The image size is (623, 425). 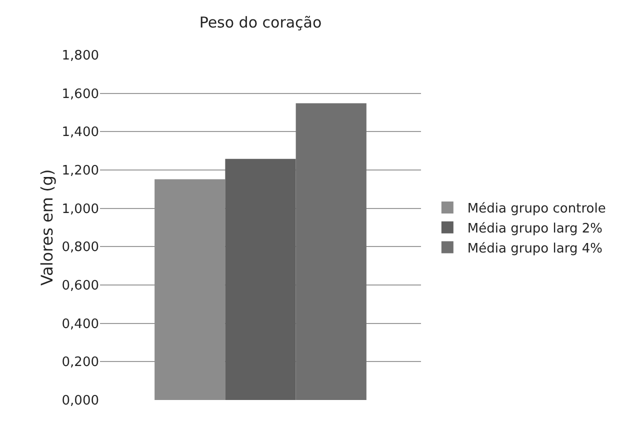 What do you see at coordinates (80, 286) in the screenshot?
I see `y-tick-label: 0,600` at bounding box center [80, 286].